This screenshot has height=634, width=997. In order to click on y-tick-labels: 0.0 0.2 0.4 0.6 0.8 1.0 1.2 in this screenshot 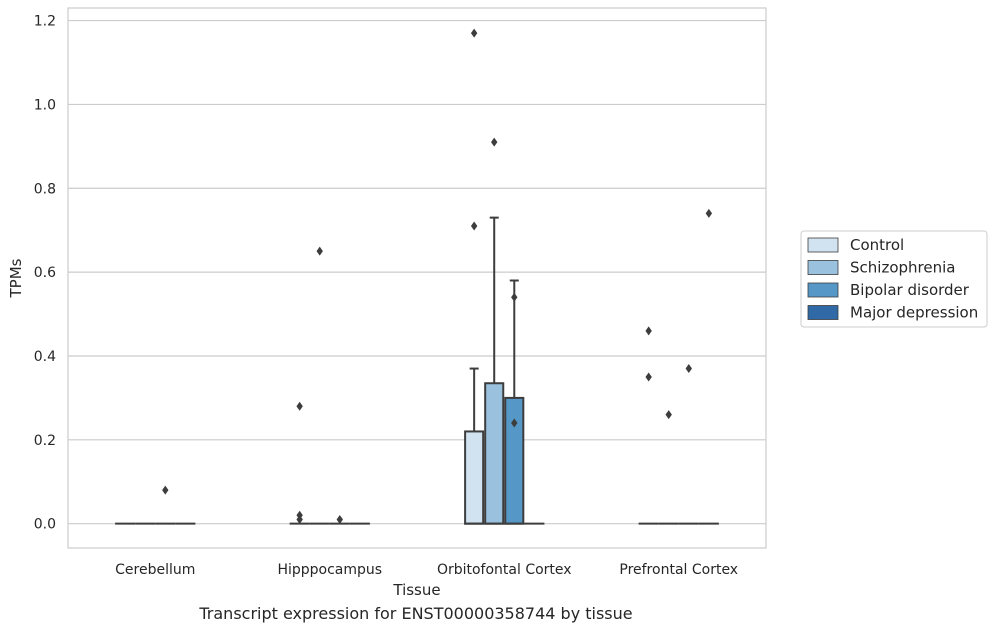, I will do `click(45, 273)`.